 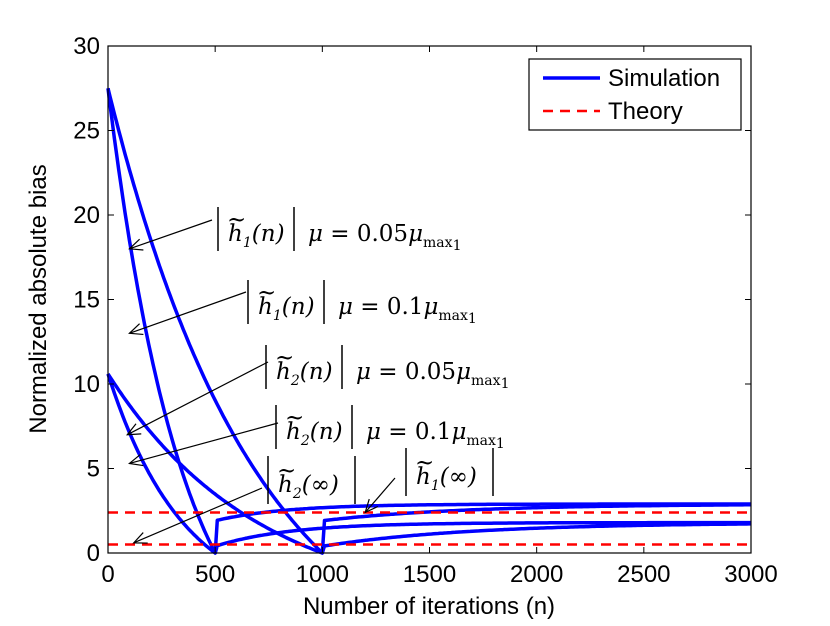 I want to click on x-tick-label: 2500, so click(x=643, y=574).